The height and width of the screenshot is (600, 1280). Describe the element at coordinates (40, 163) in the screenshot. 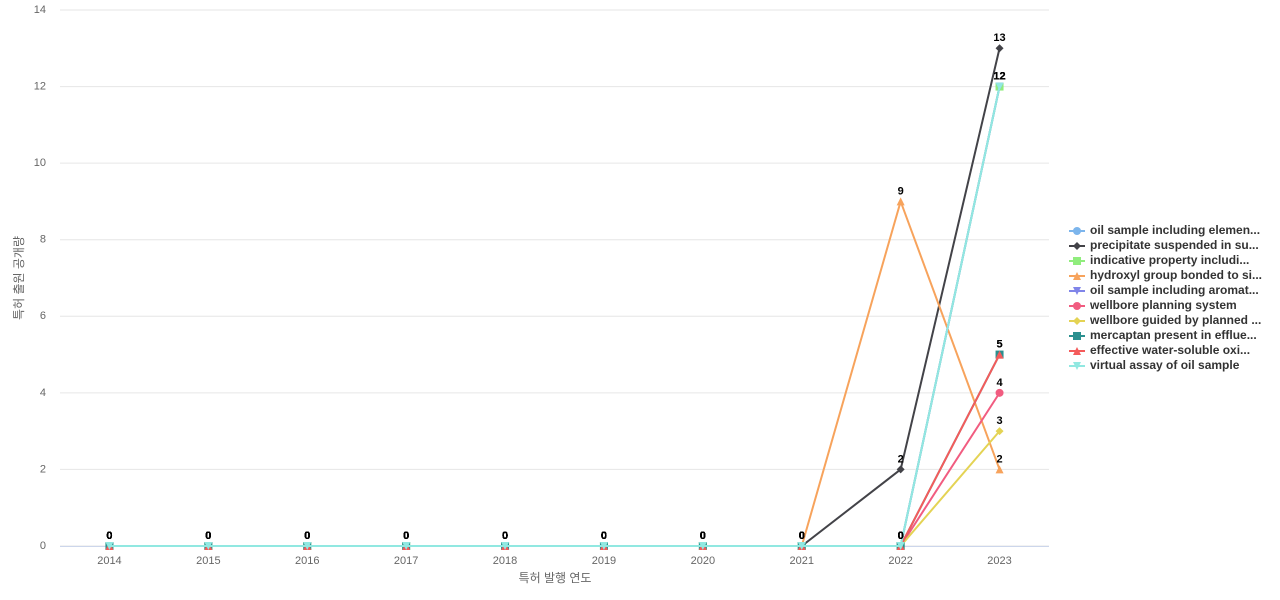

I see `y-tick-label: 10` at that location.